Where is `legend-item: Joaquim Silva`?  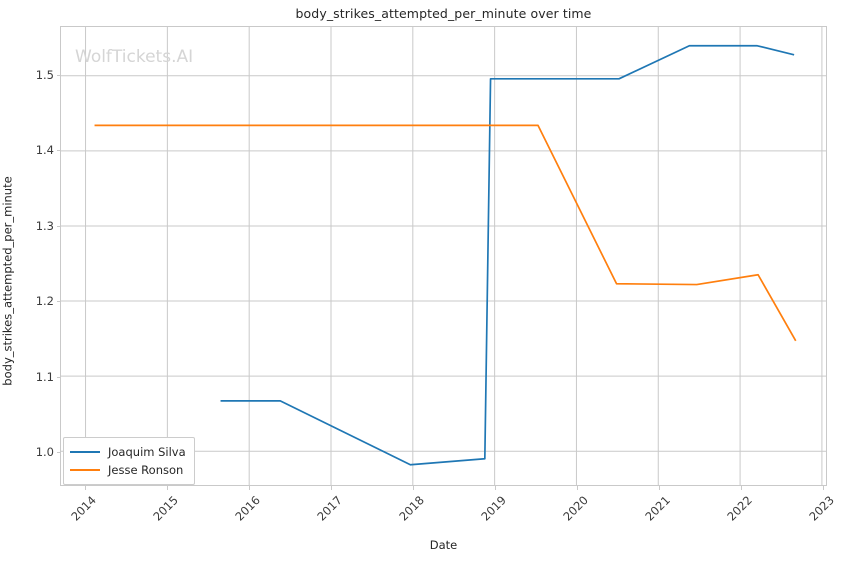 legend-item: Joaquim Silva is located at coordinates (128, 452).